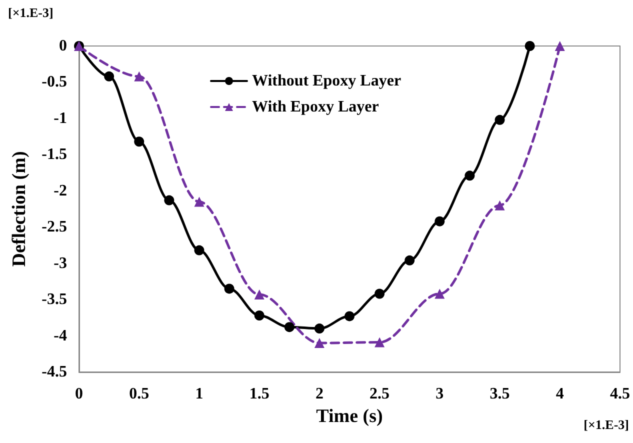  Describe the element at coordinates (63, 46) in the screenshot. I see `y-tick-label: 0` at that location.